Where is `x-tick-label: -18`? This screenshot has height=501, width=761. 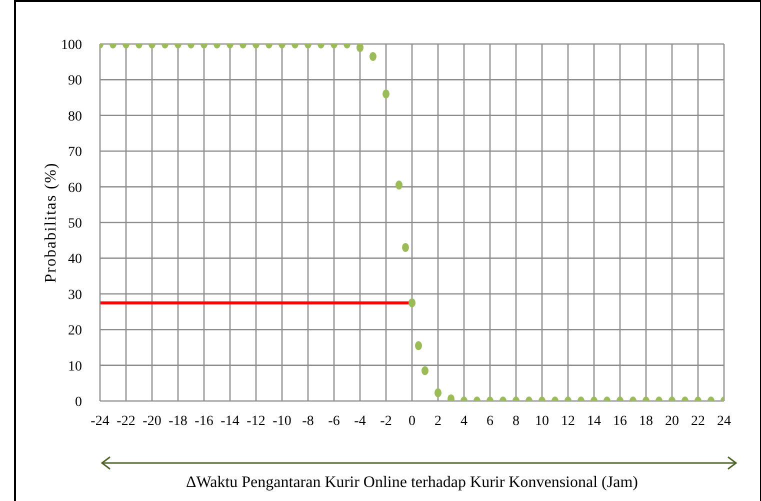 x-tick-label: -18 is located at coordinates (178, 421).